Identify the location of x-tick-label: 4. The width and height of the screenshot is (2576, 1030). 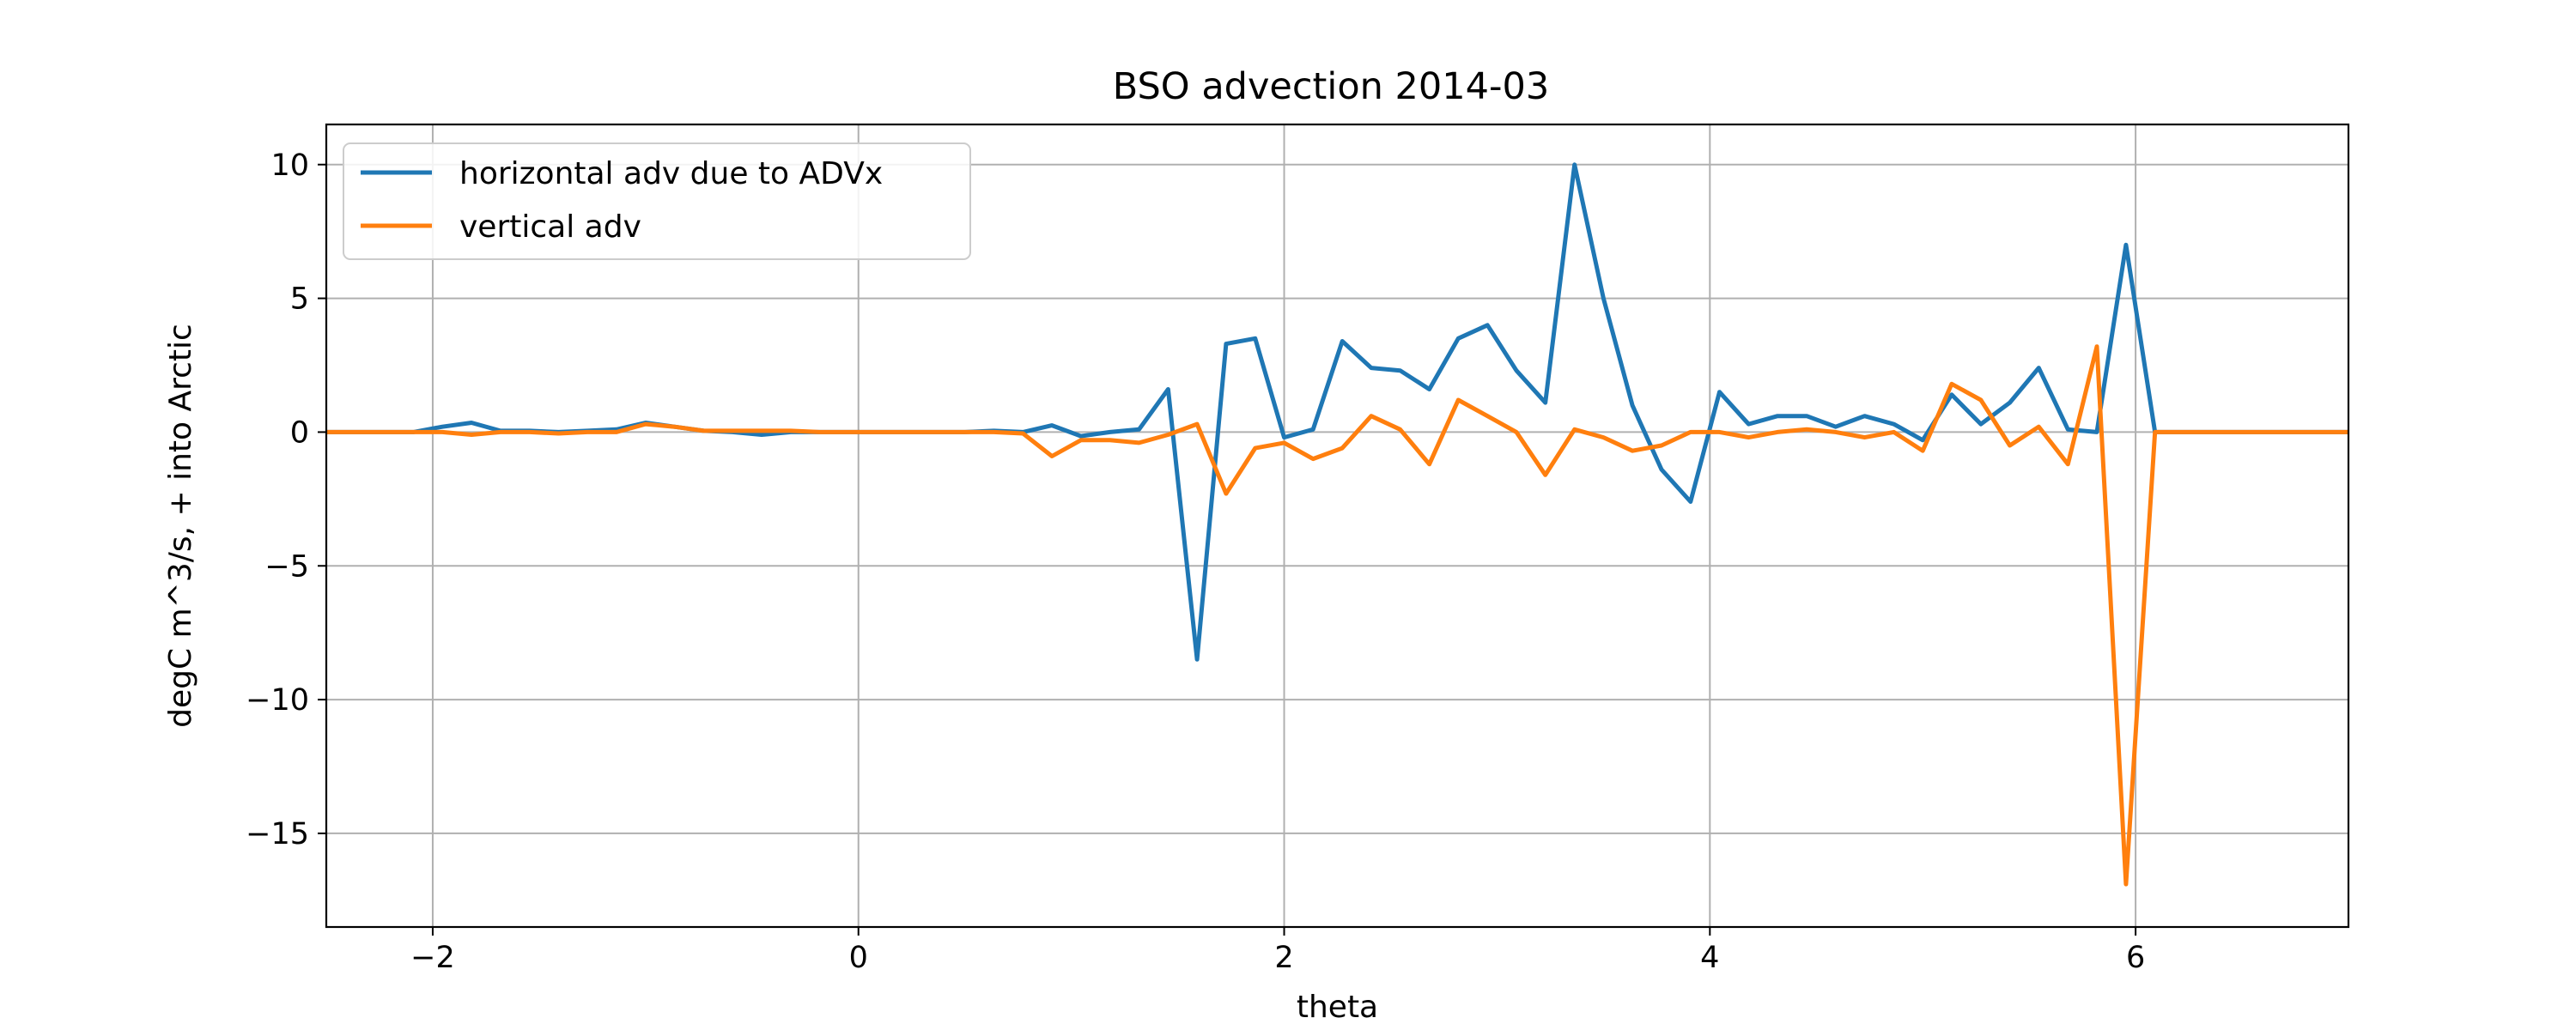
(1709, 958).